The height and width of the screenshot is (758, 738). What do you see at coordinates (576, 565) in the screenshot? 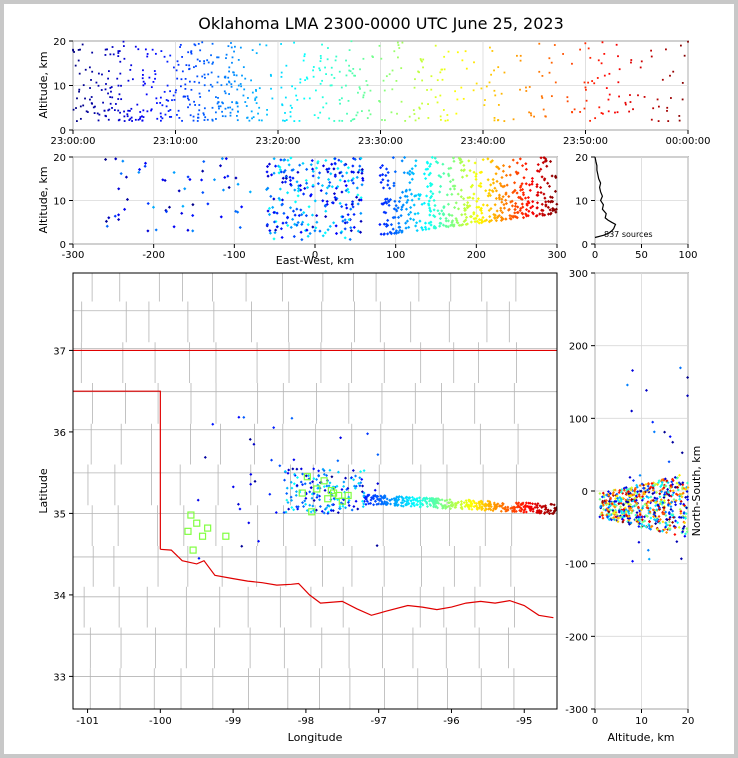
I see `north-south-ytick-label: -100` at bounding box center [576, 565].